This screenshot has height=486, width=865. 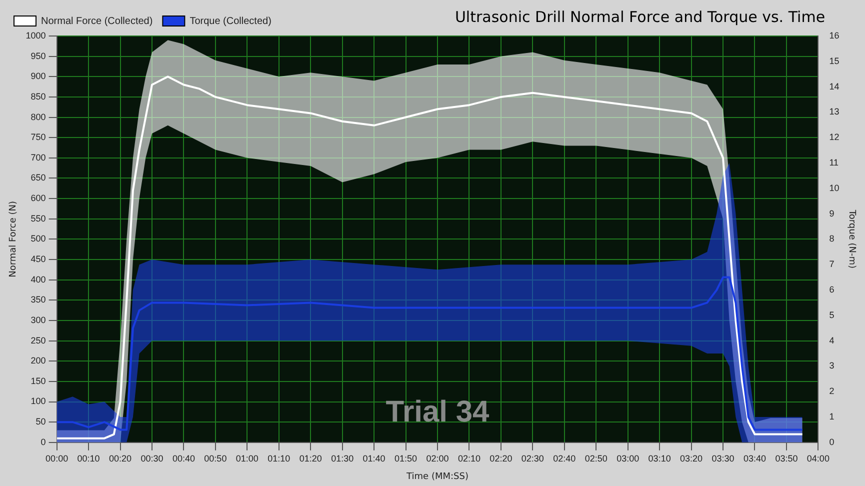 I want to click on y-tick-label: 200, so click(x=38, y=361).